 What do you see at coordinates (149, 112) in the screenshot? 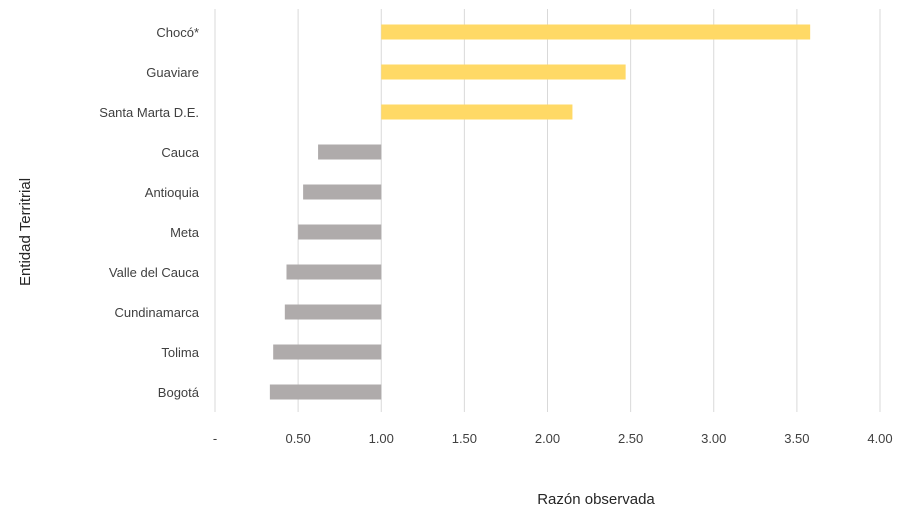
I see `category-label-2: Santa Marta D.E.` at bounding box center [149, 112].